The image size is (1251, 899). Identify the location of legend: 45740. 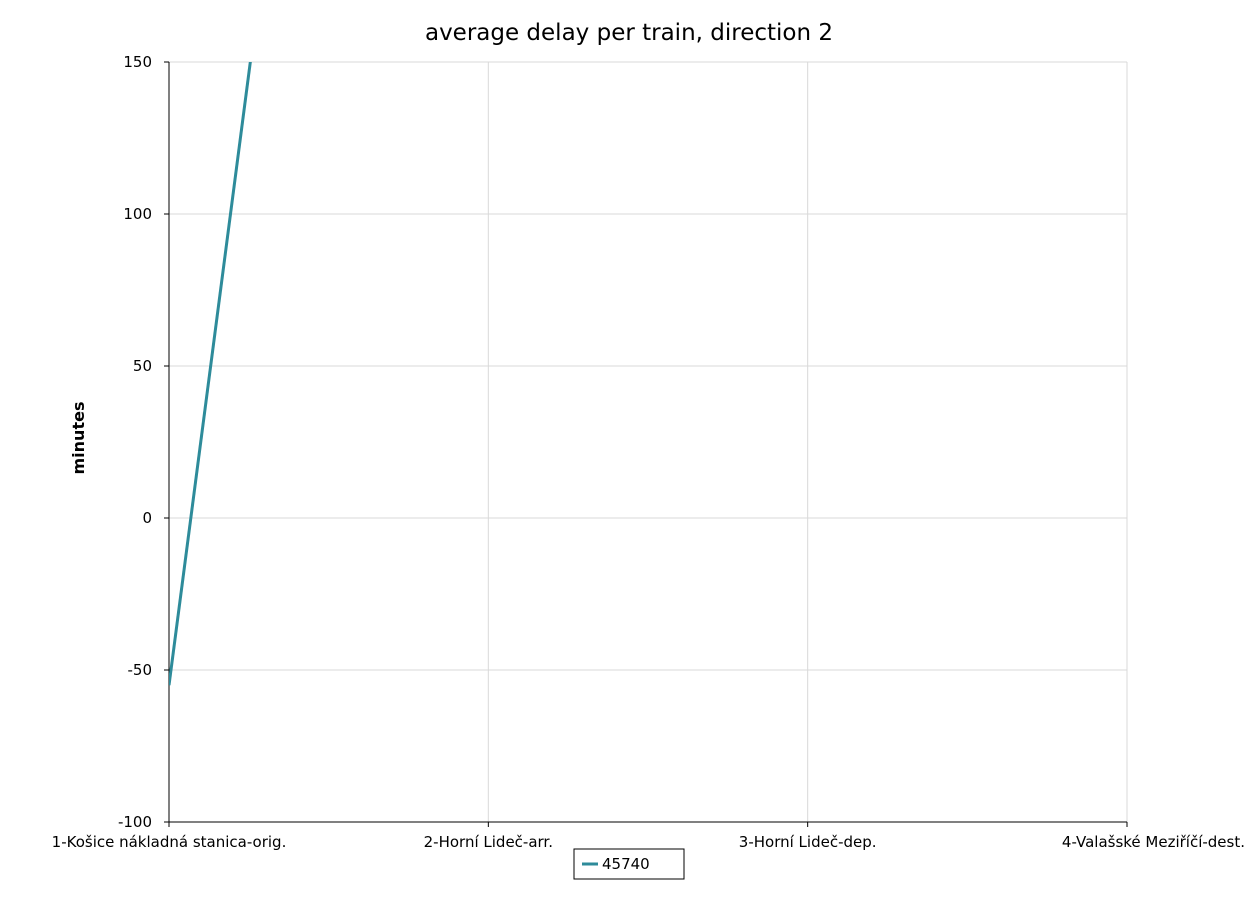
(629, 864).